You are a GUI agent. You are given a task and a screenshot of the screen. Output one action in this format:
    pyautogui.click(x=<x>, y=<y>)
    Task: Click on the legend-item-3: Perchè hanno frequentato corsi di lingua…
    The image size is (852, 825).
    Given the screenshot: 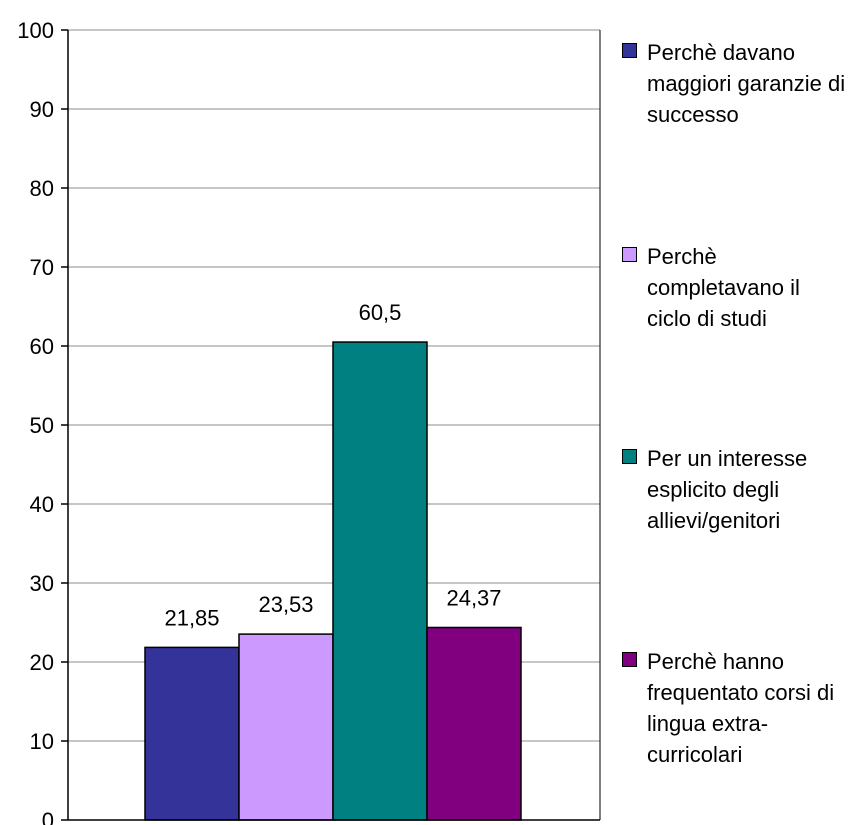 What is the action you would take?
    pyautogui.click(x=737, y=708)
    